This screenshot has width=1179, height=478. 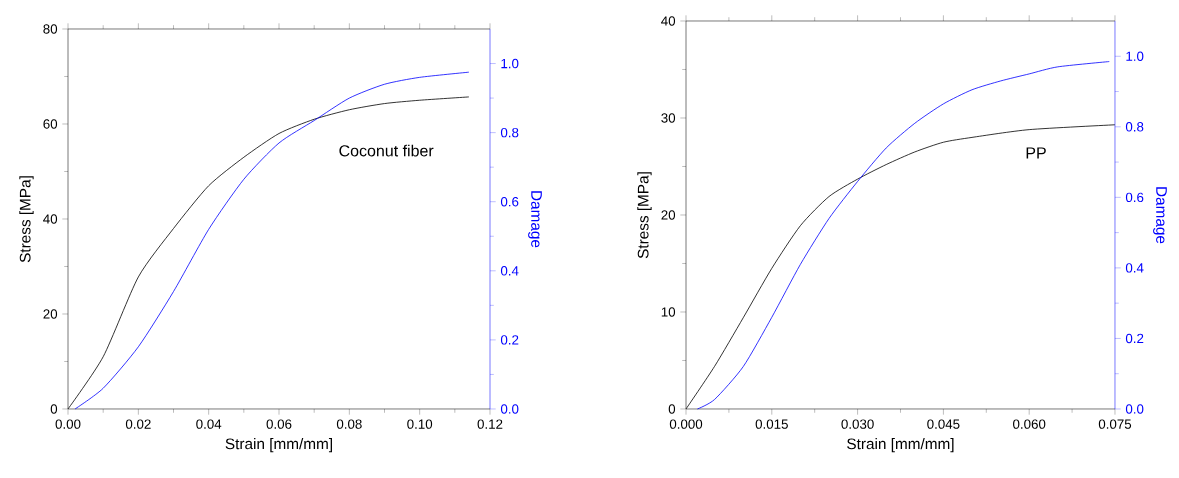 What do you see at coordinates (668, 118) in the screenshot?
I see `y-tick-label: 30` at bounding box center [668, 118].